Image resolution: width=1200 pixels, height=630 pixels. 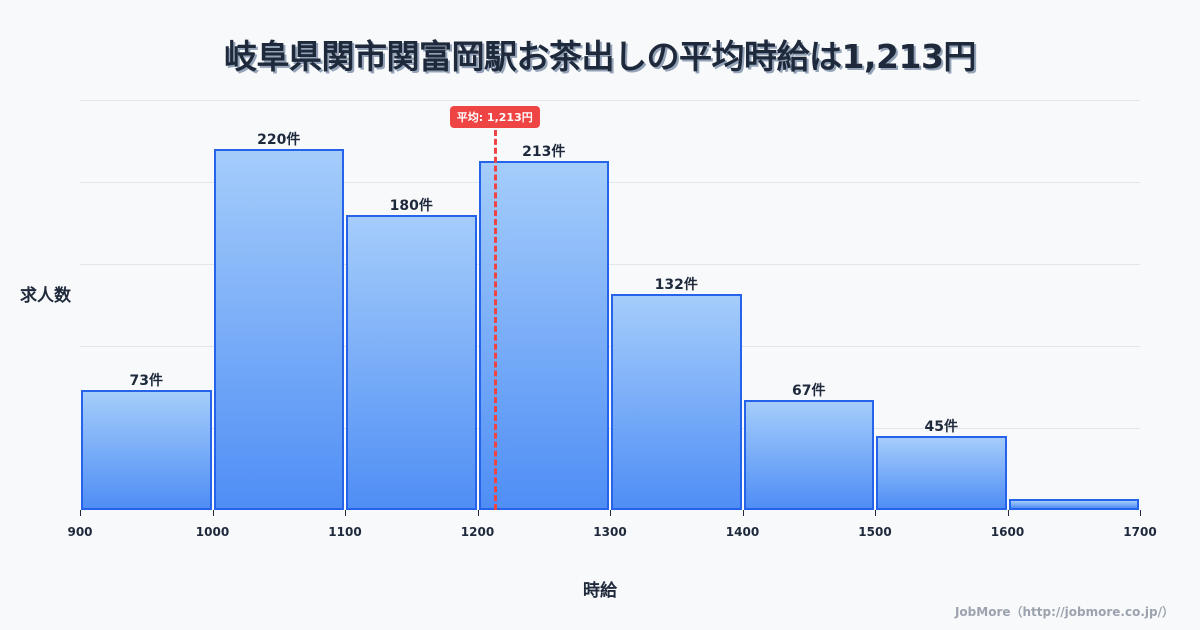 What do you see at coordinates (146, 381) in the screenshot?
I see `bar-value-label: 73件` at bounding box center [146, 381].